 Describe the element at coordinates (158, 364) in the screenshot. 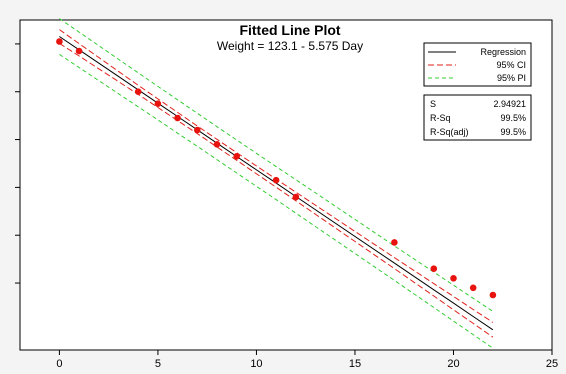

I see `x-tick-label: 5` at that location.